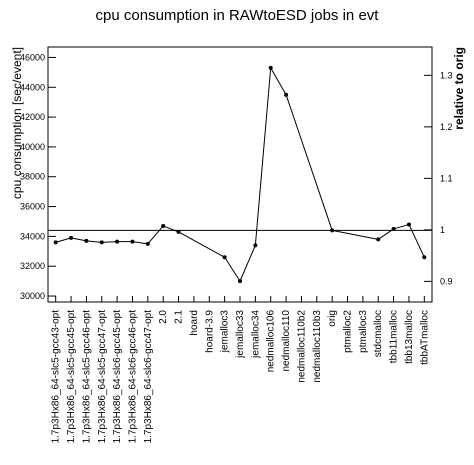  I want to click on x-tick-label: 2.0, so click(163, 317).